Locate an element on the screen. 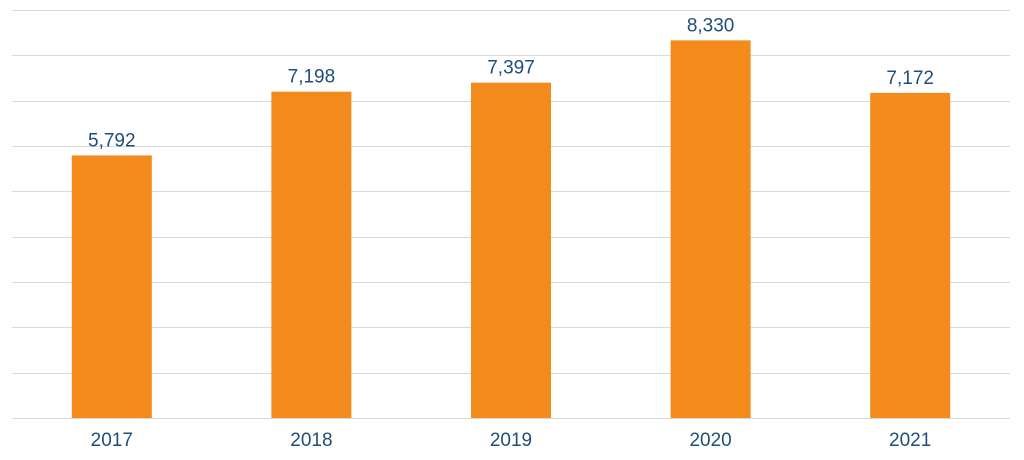 This screenshot has width=1024, height=460. bar-2018 is located at coordinates (311, 254).